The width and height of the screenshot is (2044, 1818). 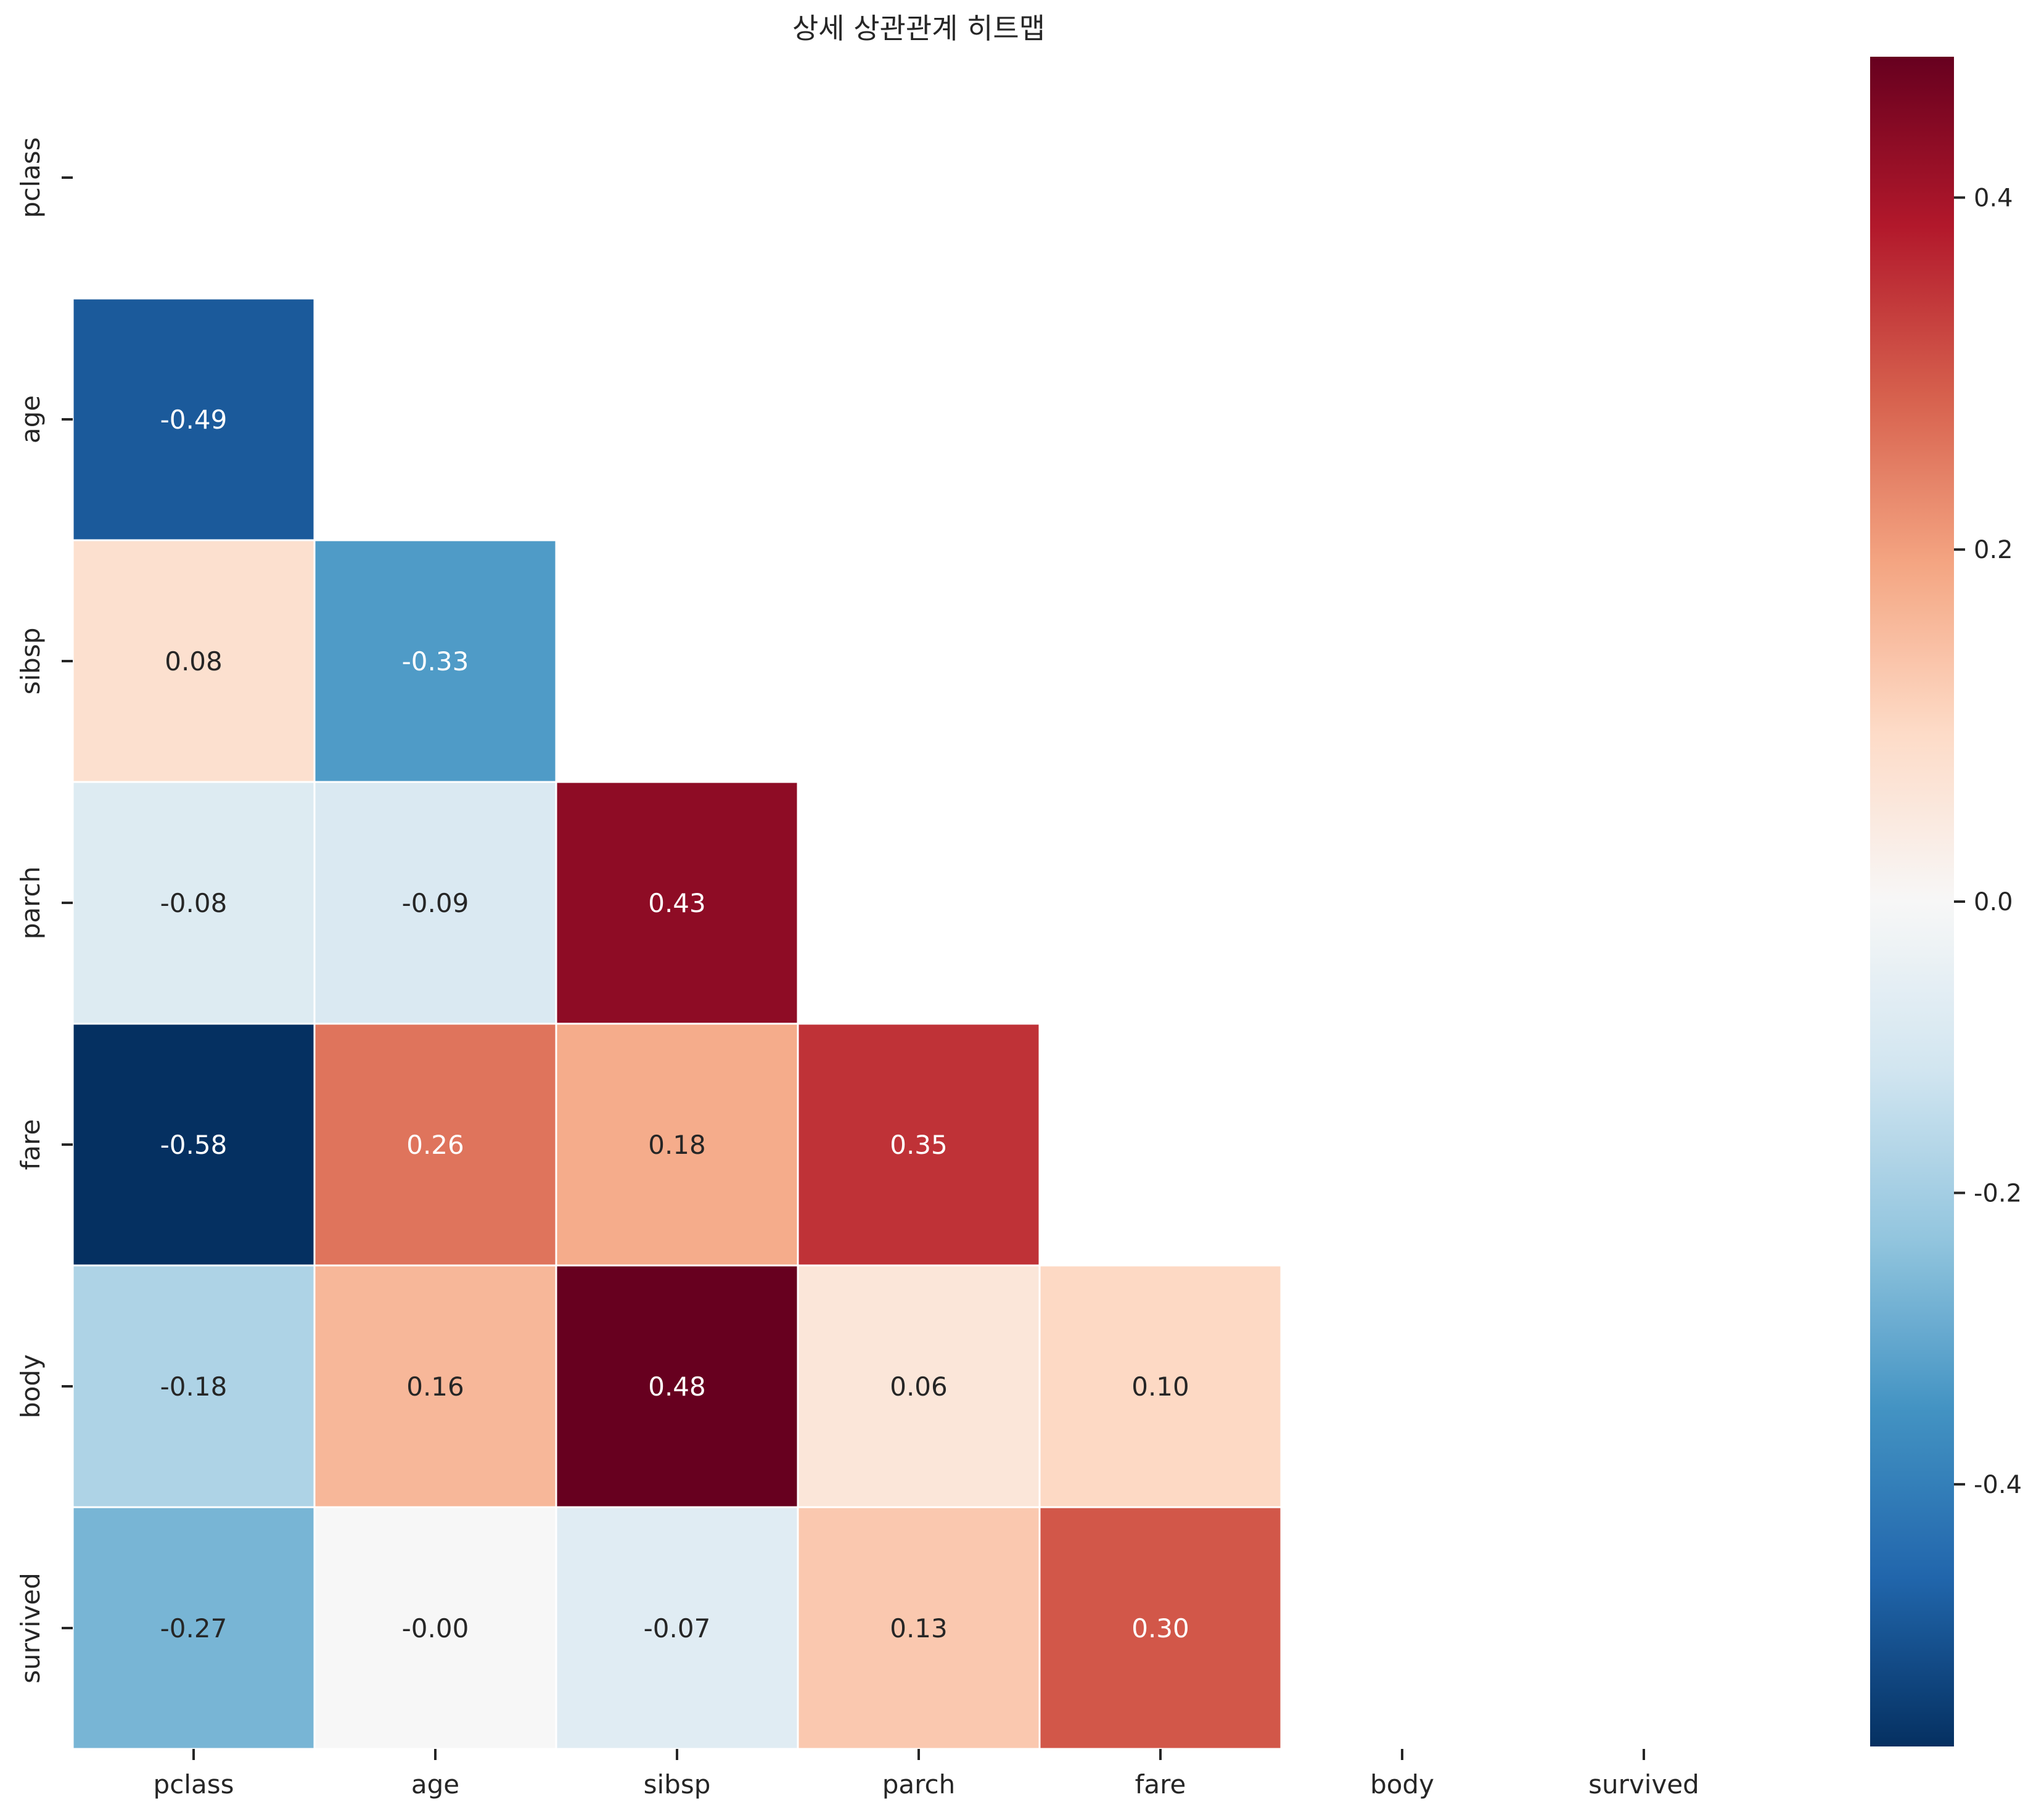 I want to click on x-tick-label: survived, so click(x=1644, y=1784).